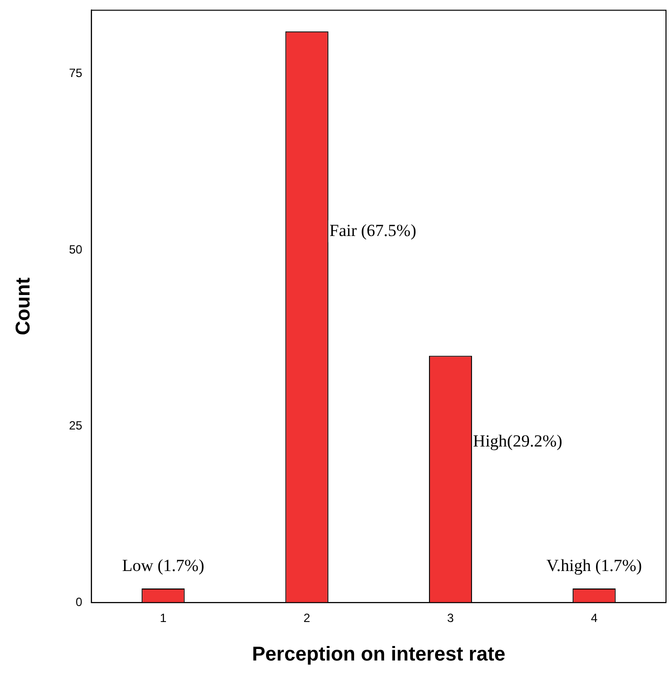 The width and height of the screenshot is (670, 679). I want to click on x-tick-label: 3, so click(450, 618).